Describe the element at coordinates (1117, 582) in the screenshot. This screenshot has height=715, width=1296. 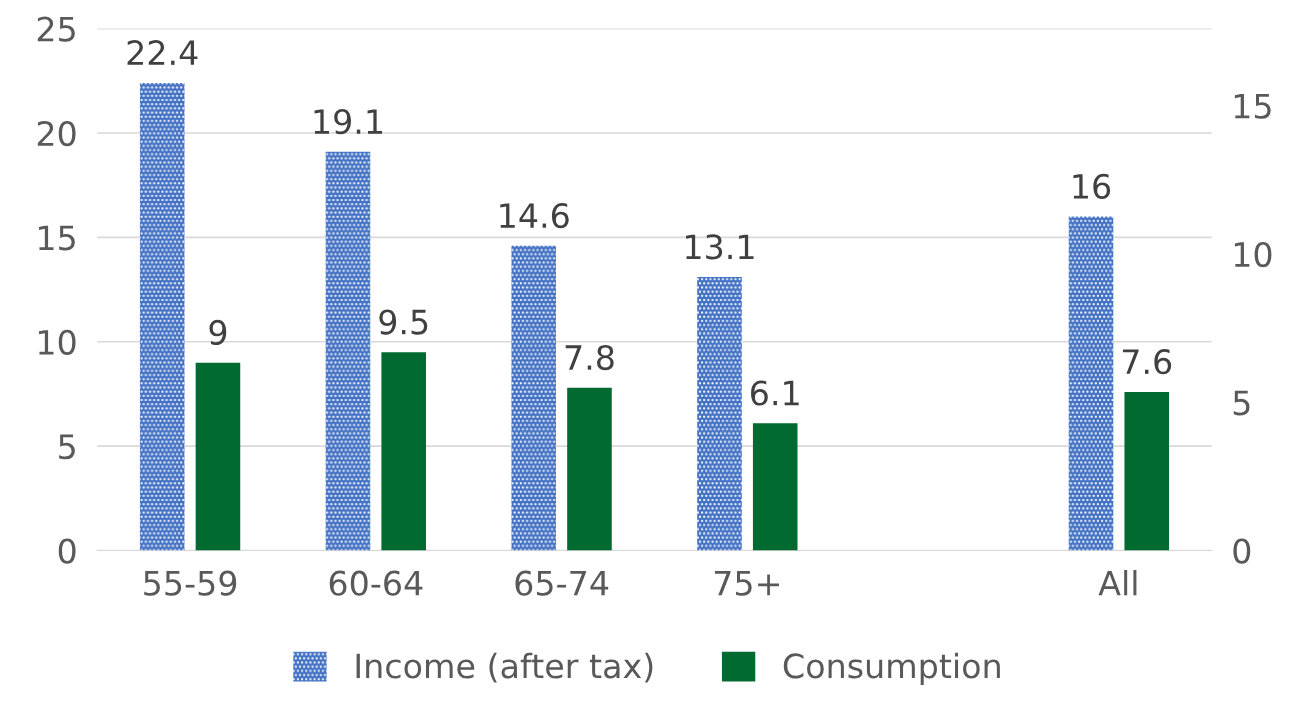
I see `x-tick-label: All` at that location.